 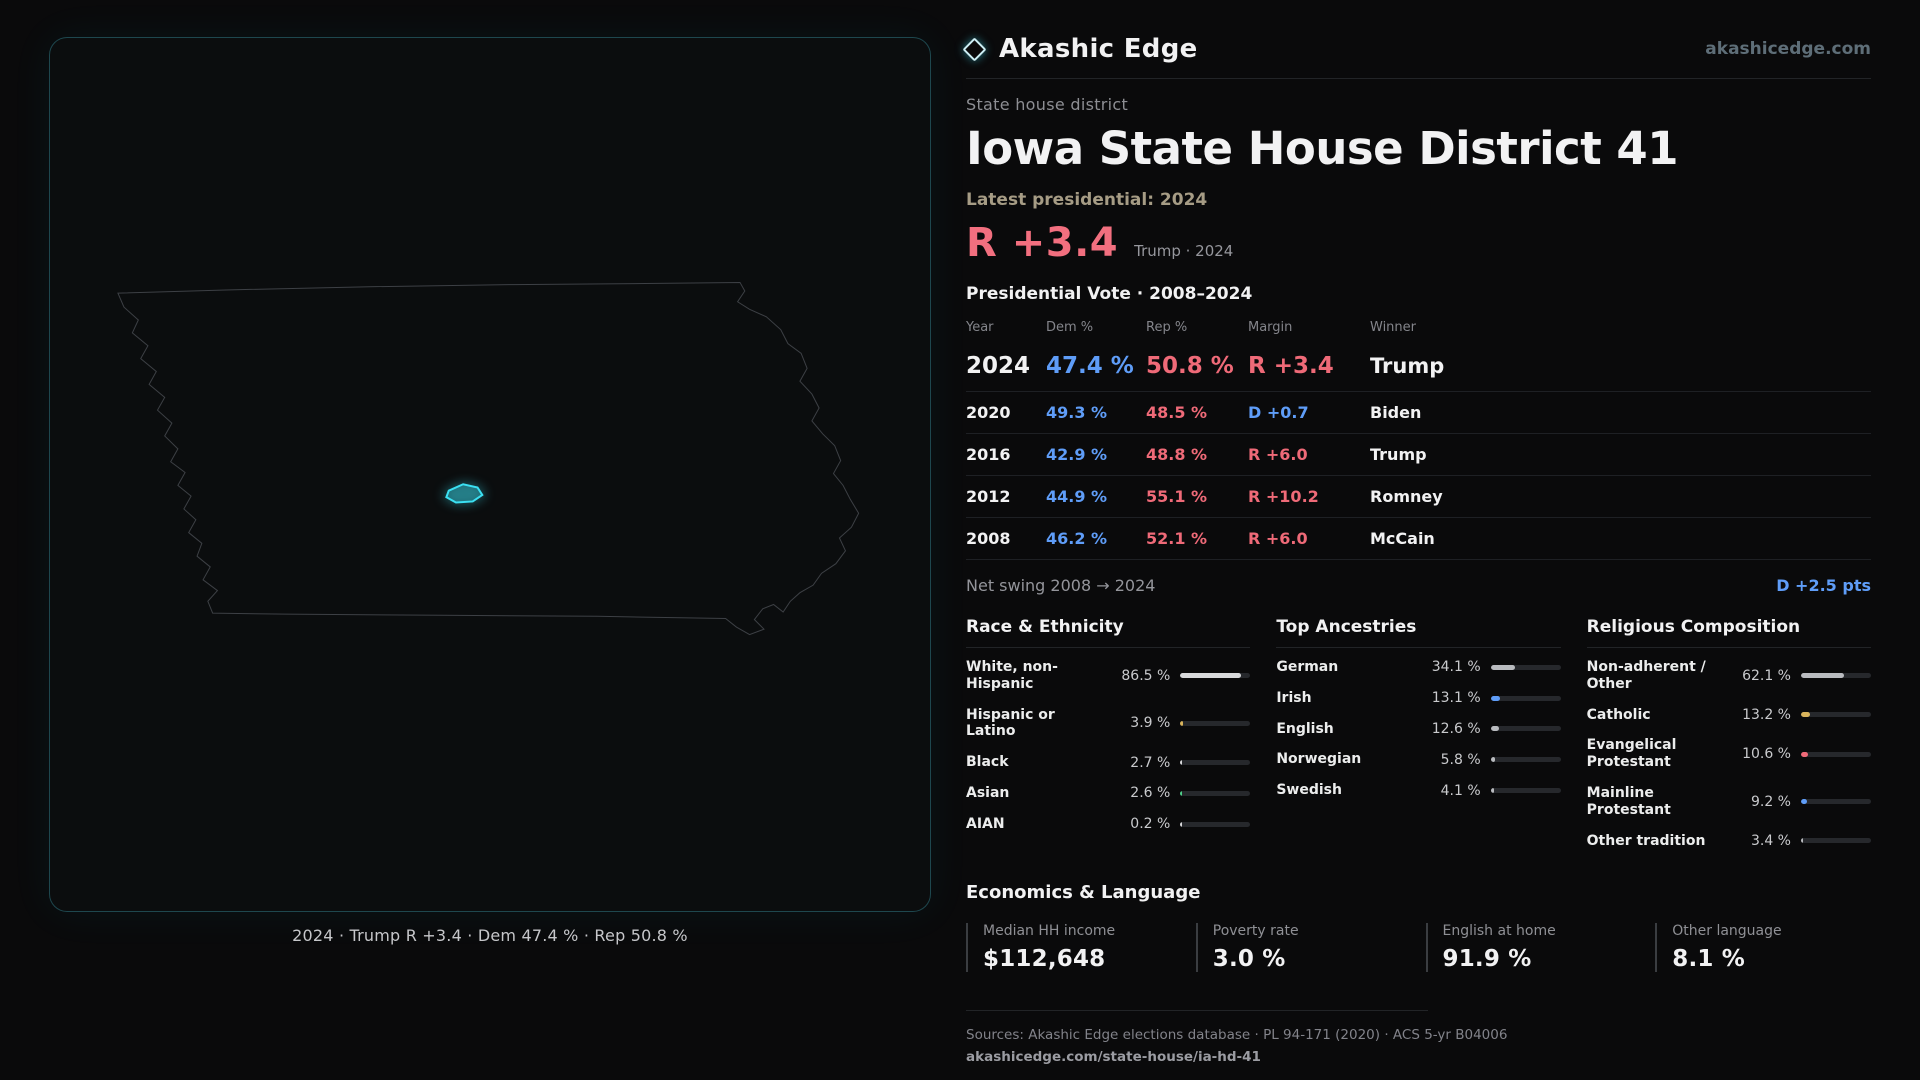 I want to click on col-year: Year, so click(x=980, y=327).